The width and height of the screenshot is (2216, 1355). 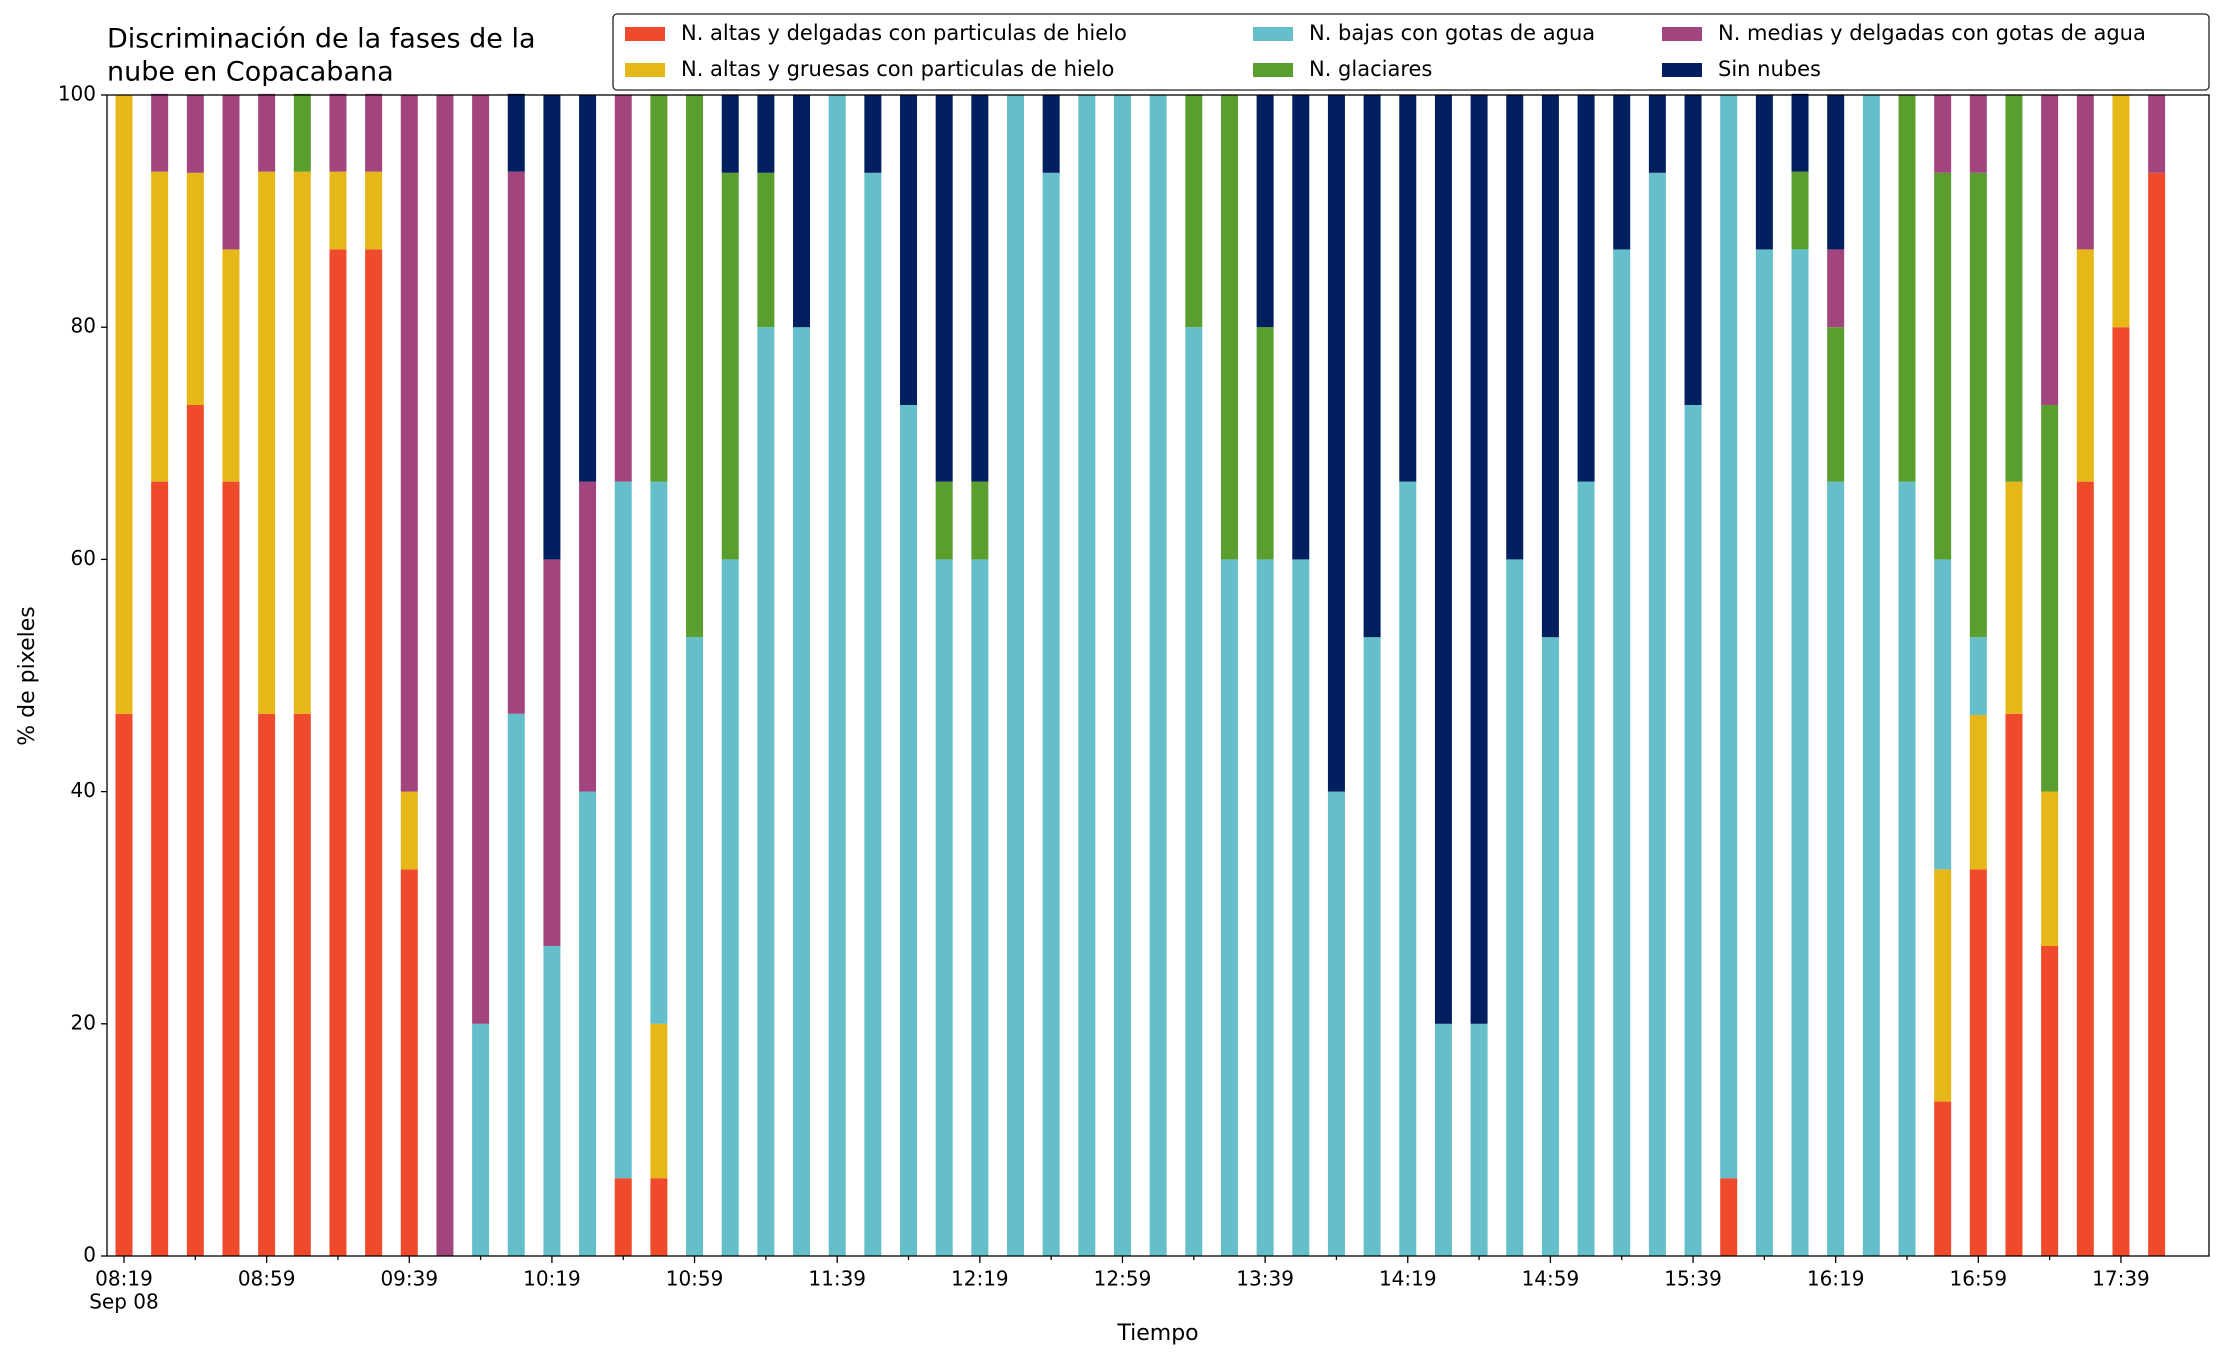 I want to click on x-tick-label: 12:19, so click(x=980, y=1279).